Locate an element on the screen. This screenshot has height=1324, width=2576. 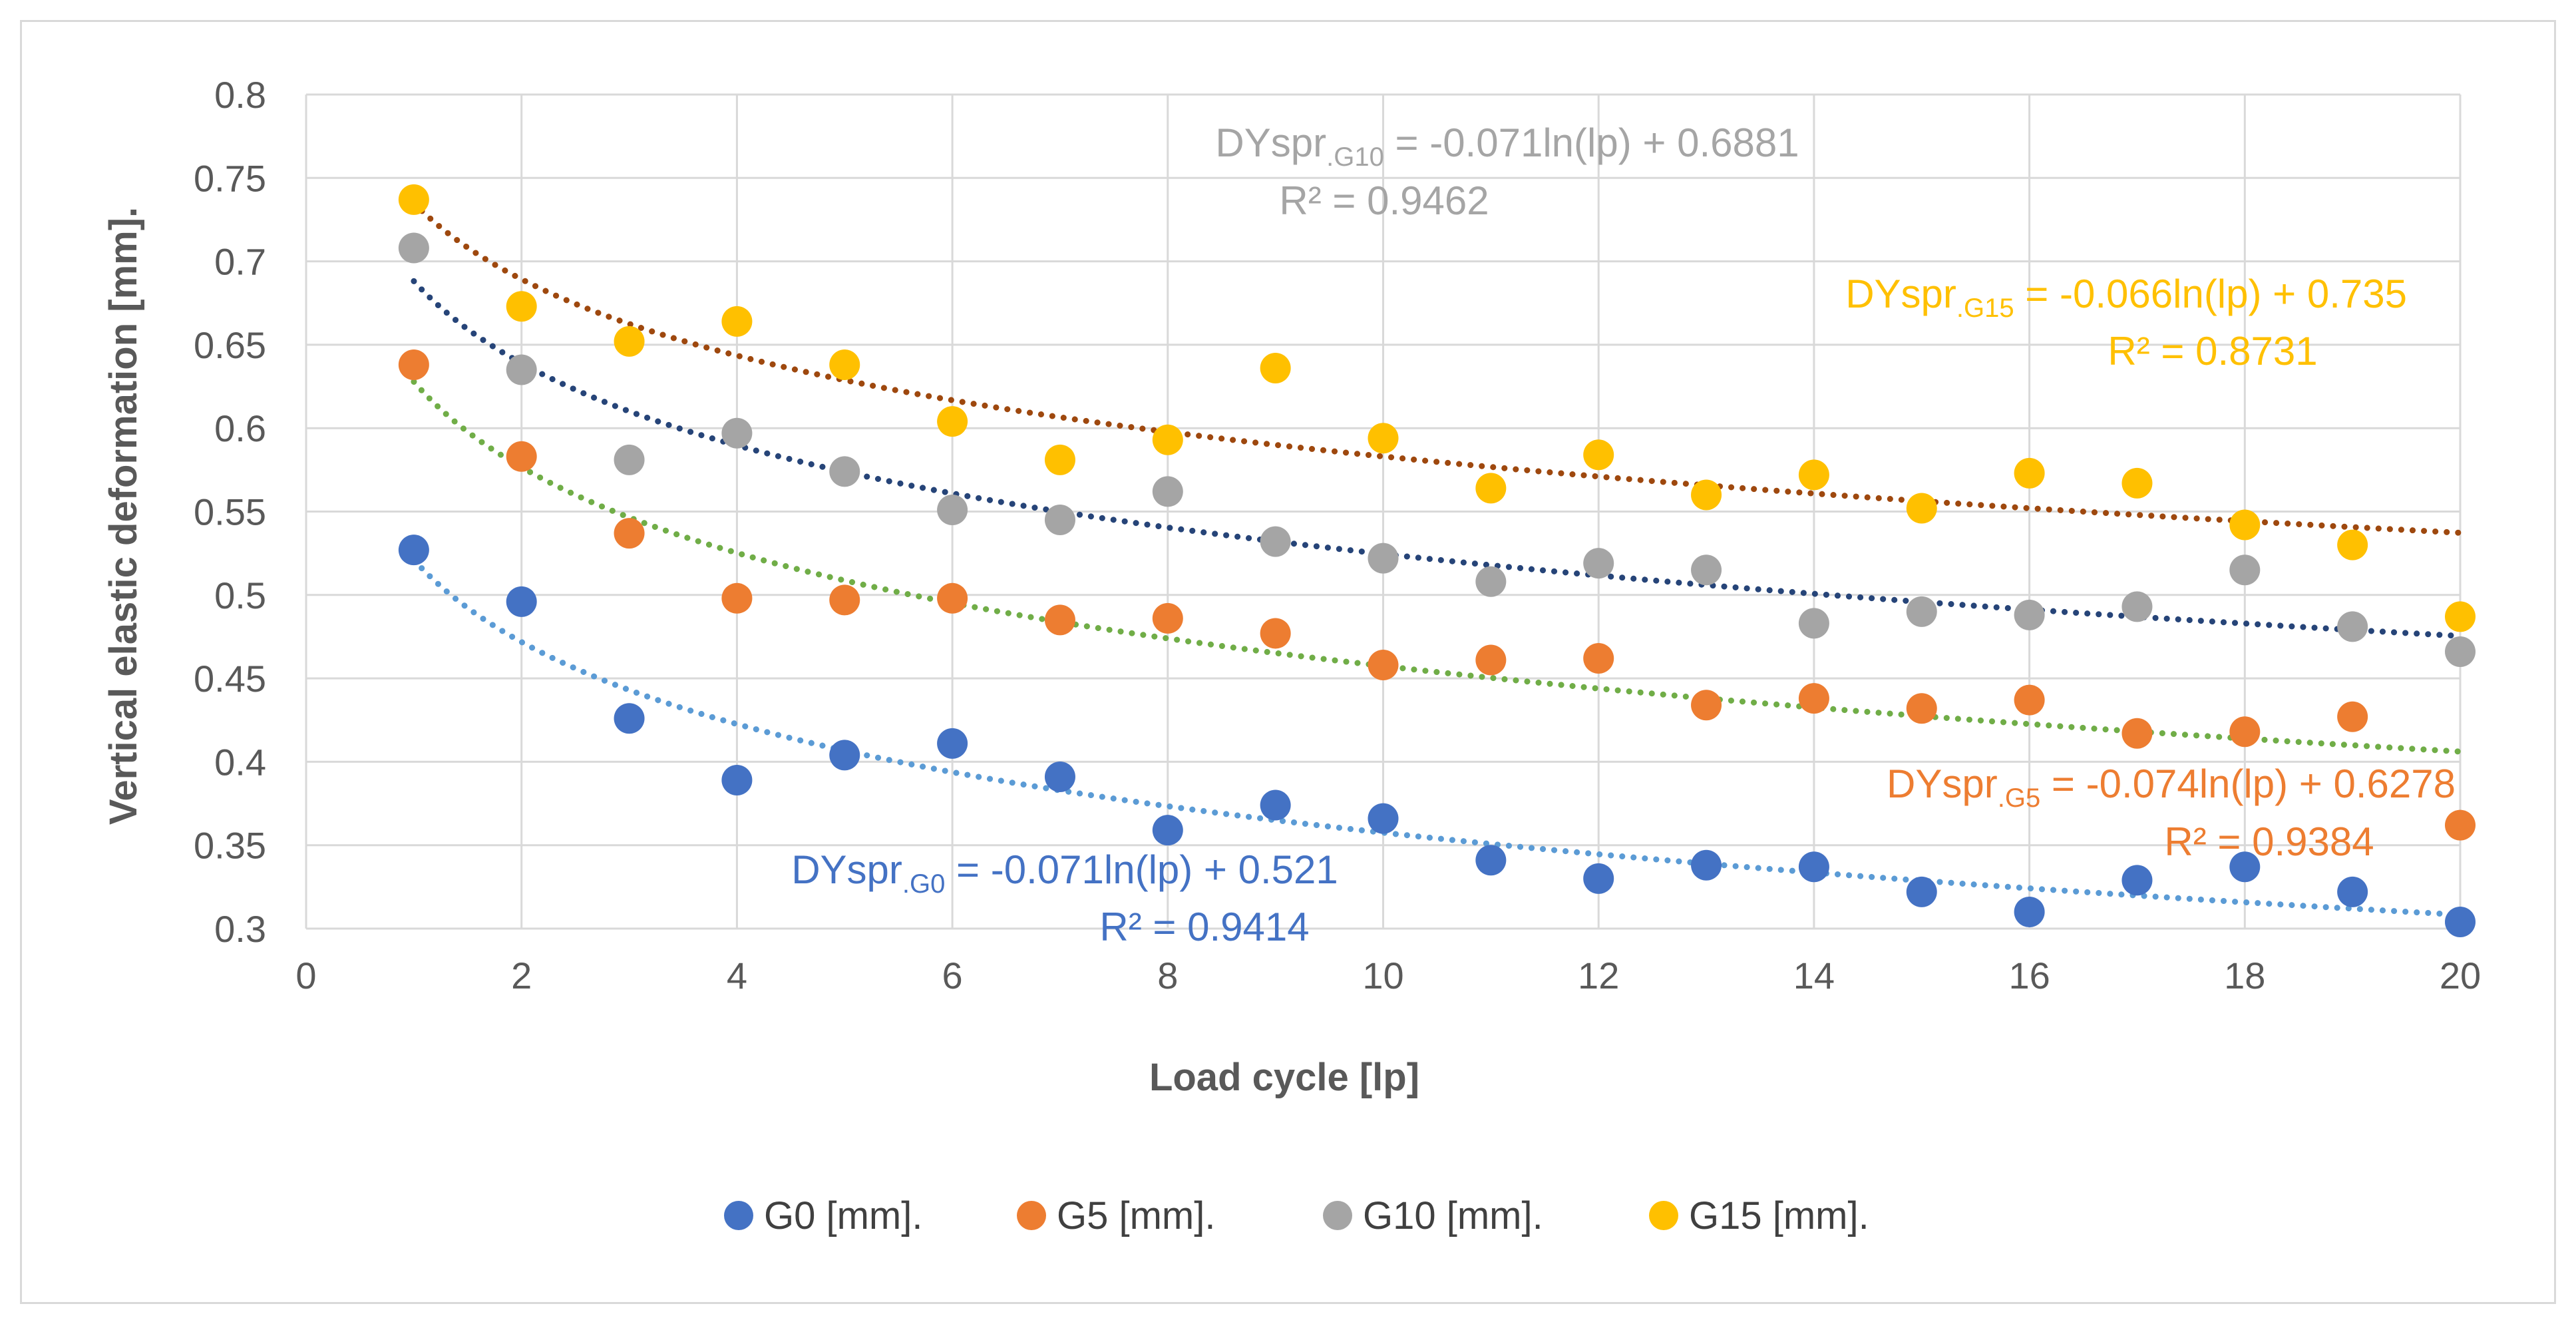
y-tick-label: 0.6 is located at coordinates (240, 428).